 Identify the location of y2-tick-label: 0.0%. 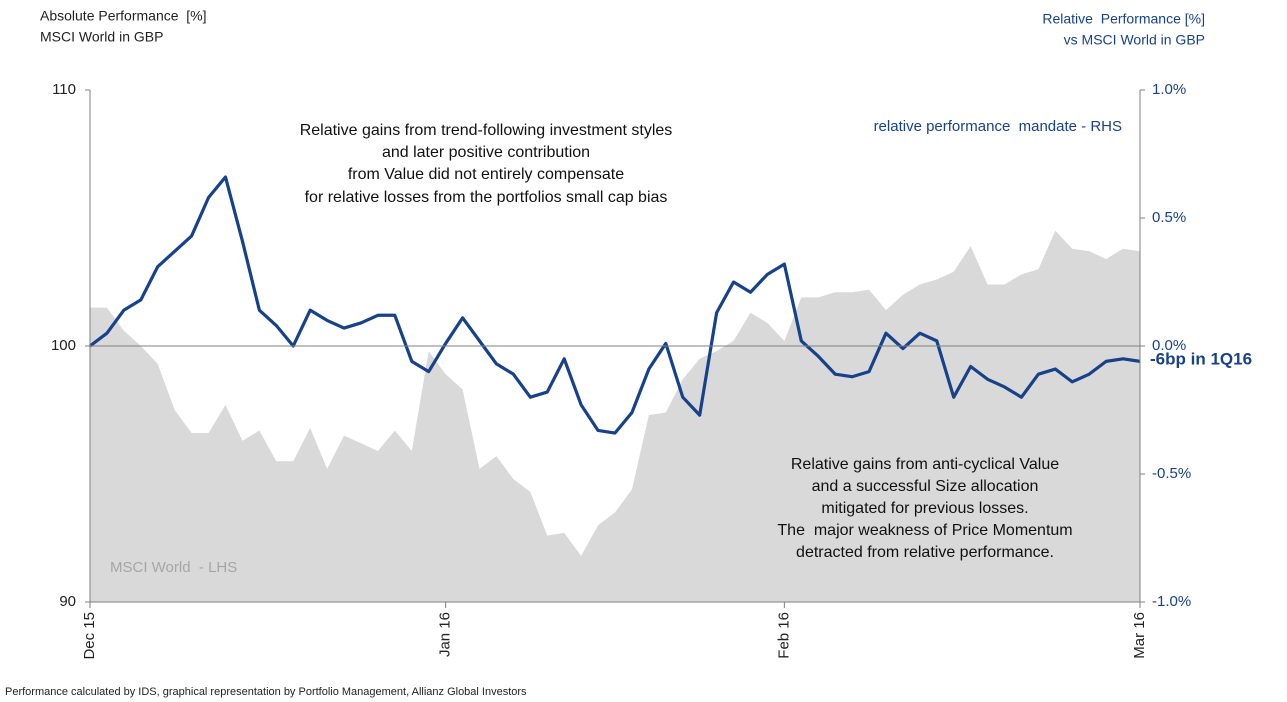
(1169, 345).